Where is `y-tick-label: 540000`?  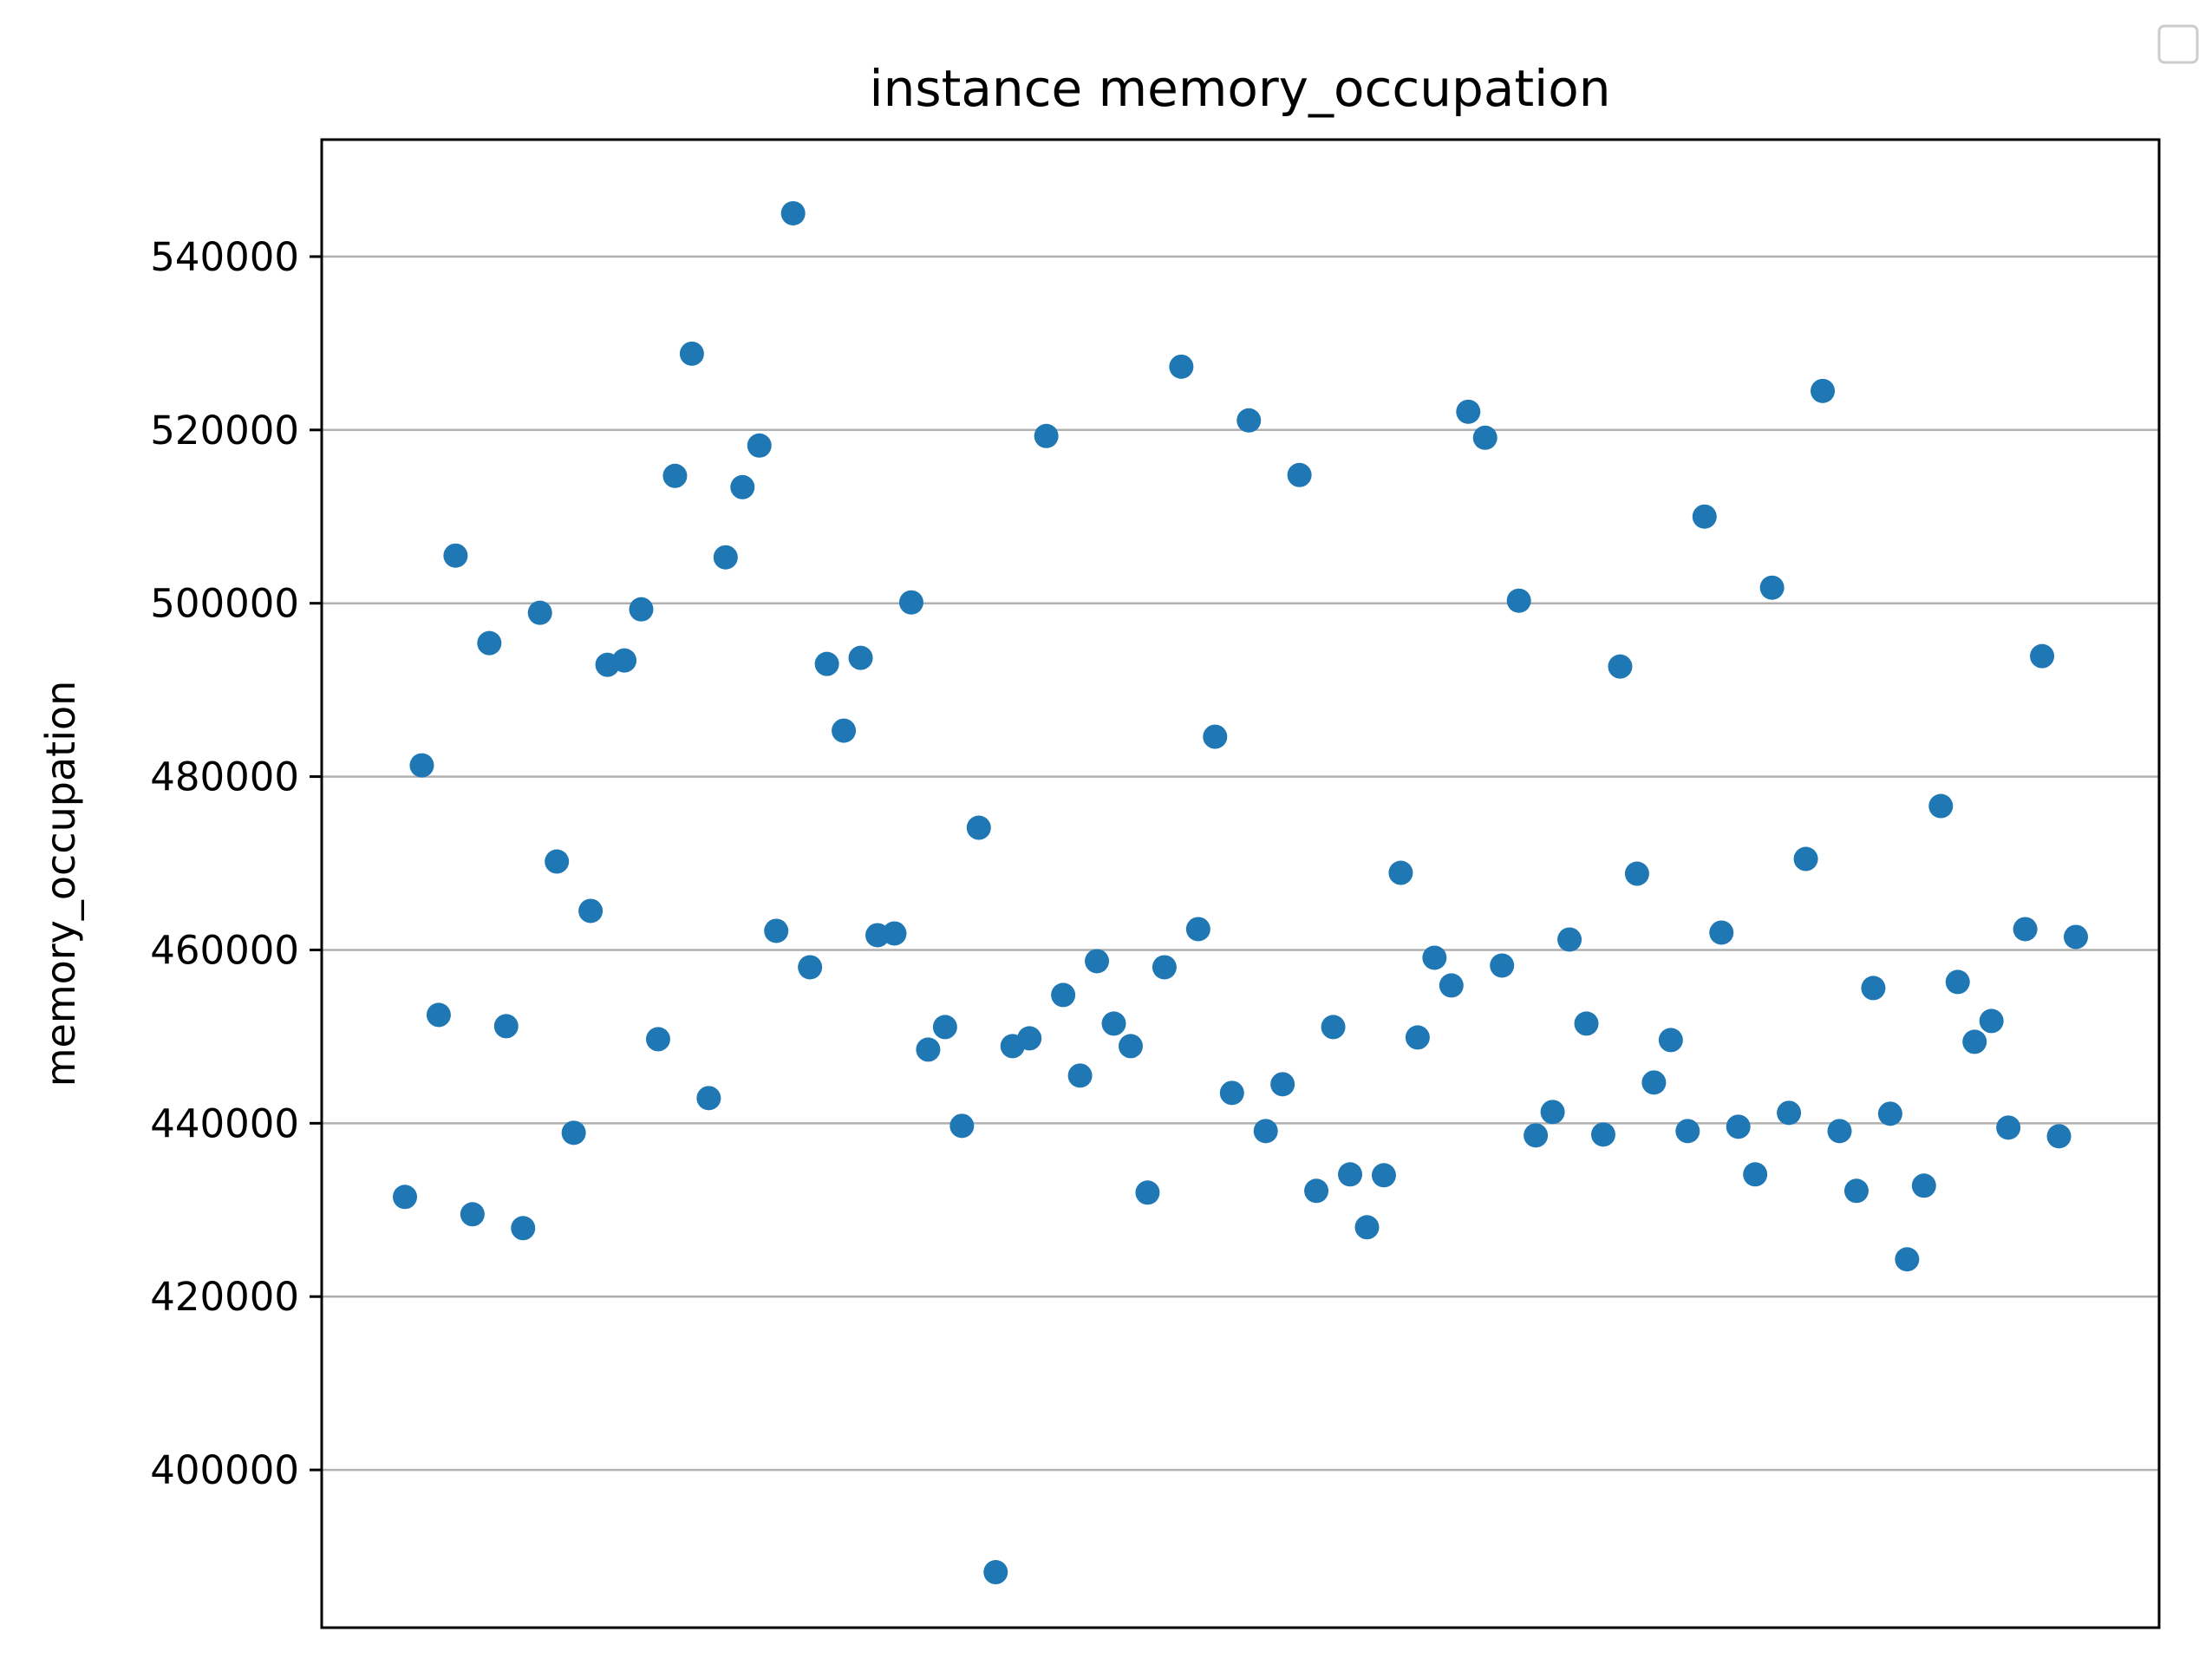 y-tick-label: 540000 is located at coordinates (224, 257).